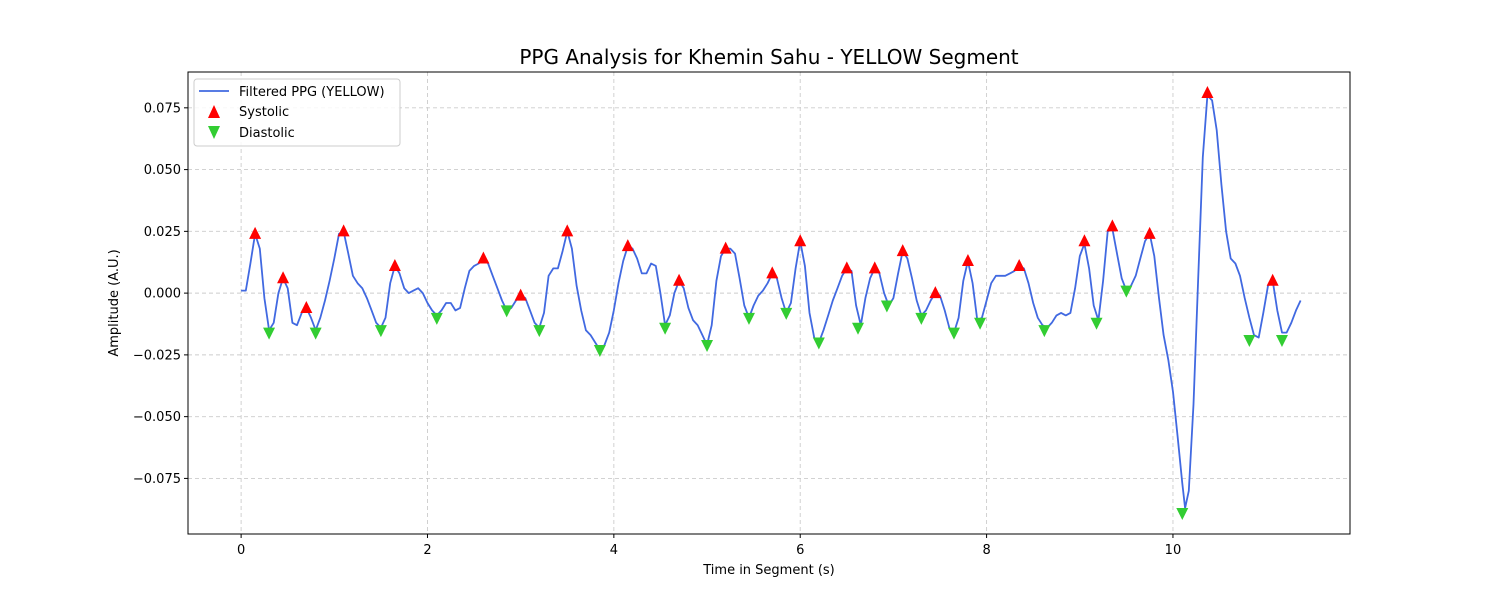 The width and height of the screenshot is (1500, 600). I want to click on y-axis-ticks: −0.075 −0.050 −0.025 0.000 0.025 0.050 0.075, so click(160, 294).